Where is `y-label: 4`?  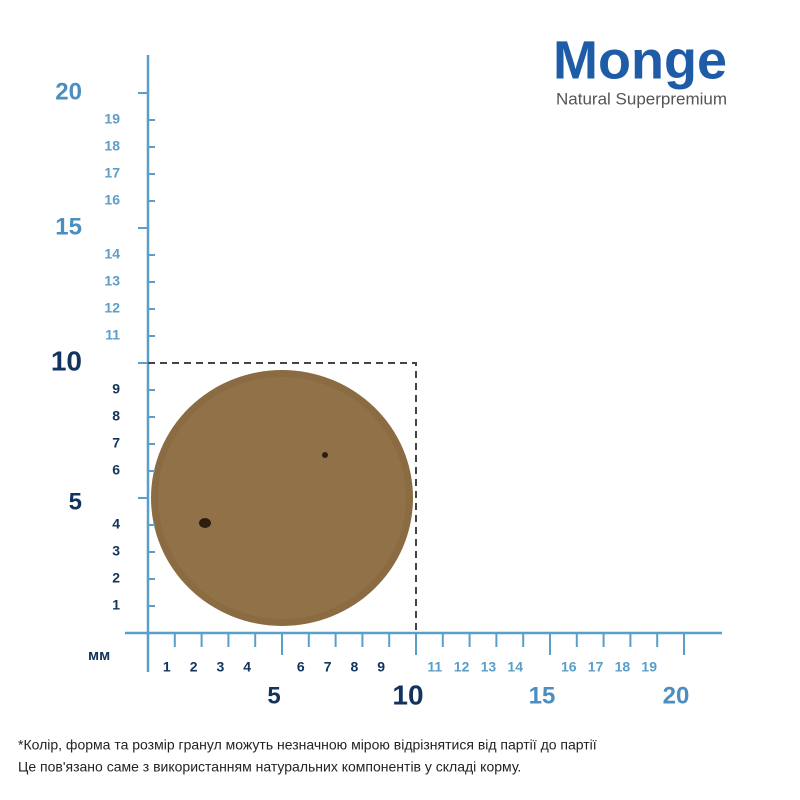 y-label: 4 is located at coordinates (116, 524).